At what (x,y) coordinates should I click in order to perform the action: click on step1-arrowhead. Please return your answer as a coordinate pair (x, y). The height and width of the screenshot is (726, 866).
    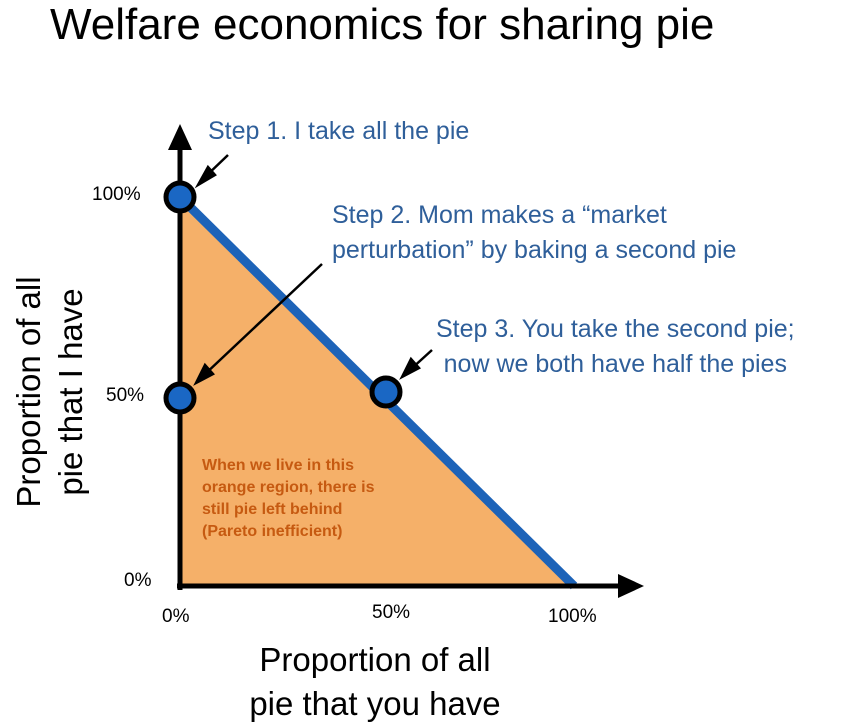
    Looking at the image, I should click on (205, 176).